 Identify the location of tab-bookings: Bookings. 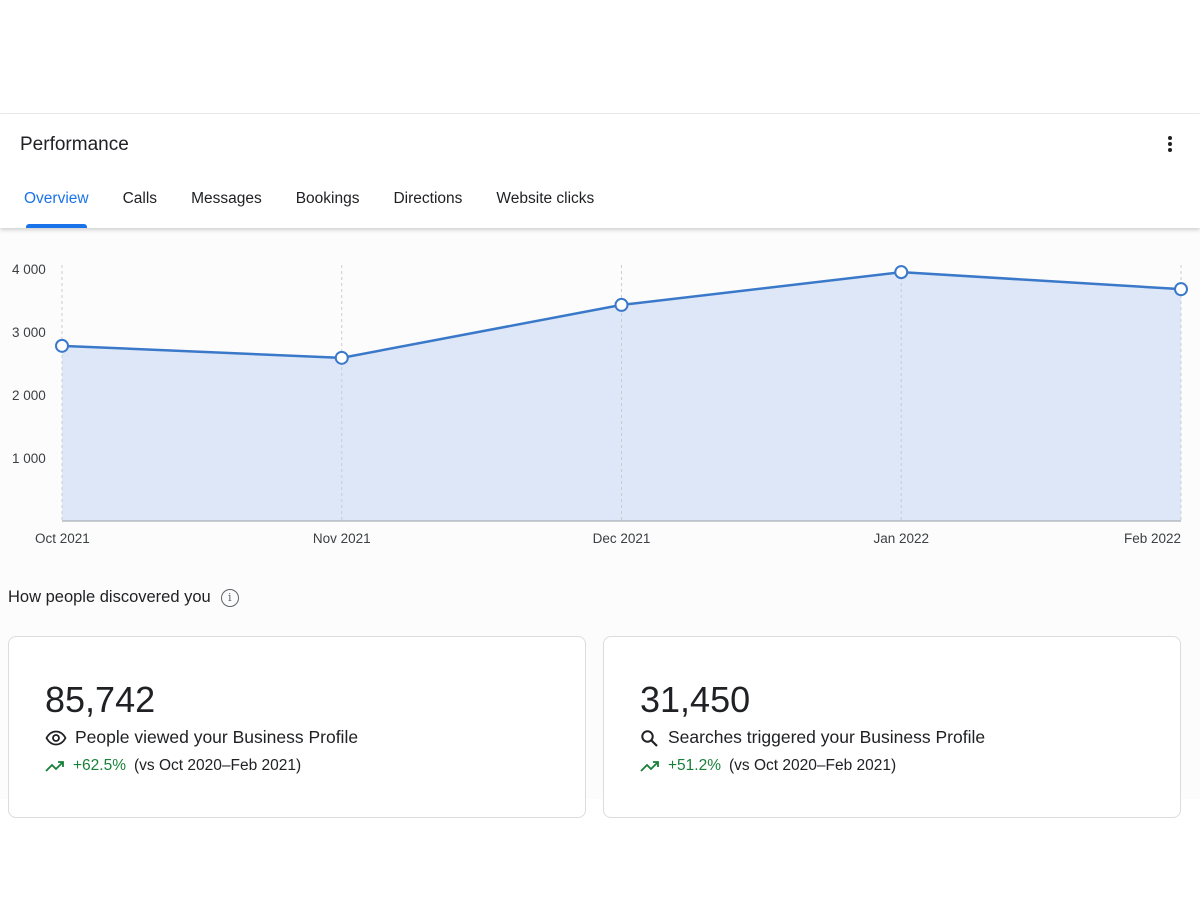
(327, 198).